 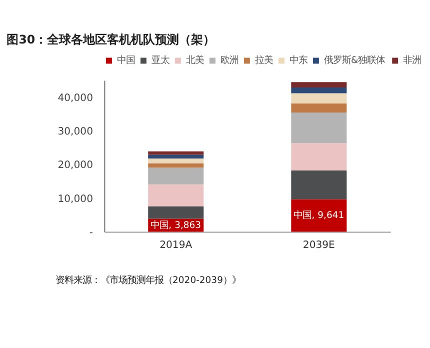 I want to click on text: 资料来源：《市场预测年报（2020-2039）》, so click(x=148, y=280).